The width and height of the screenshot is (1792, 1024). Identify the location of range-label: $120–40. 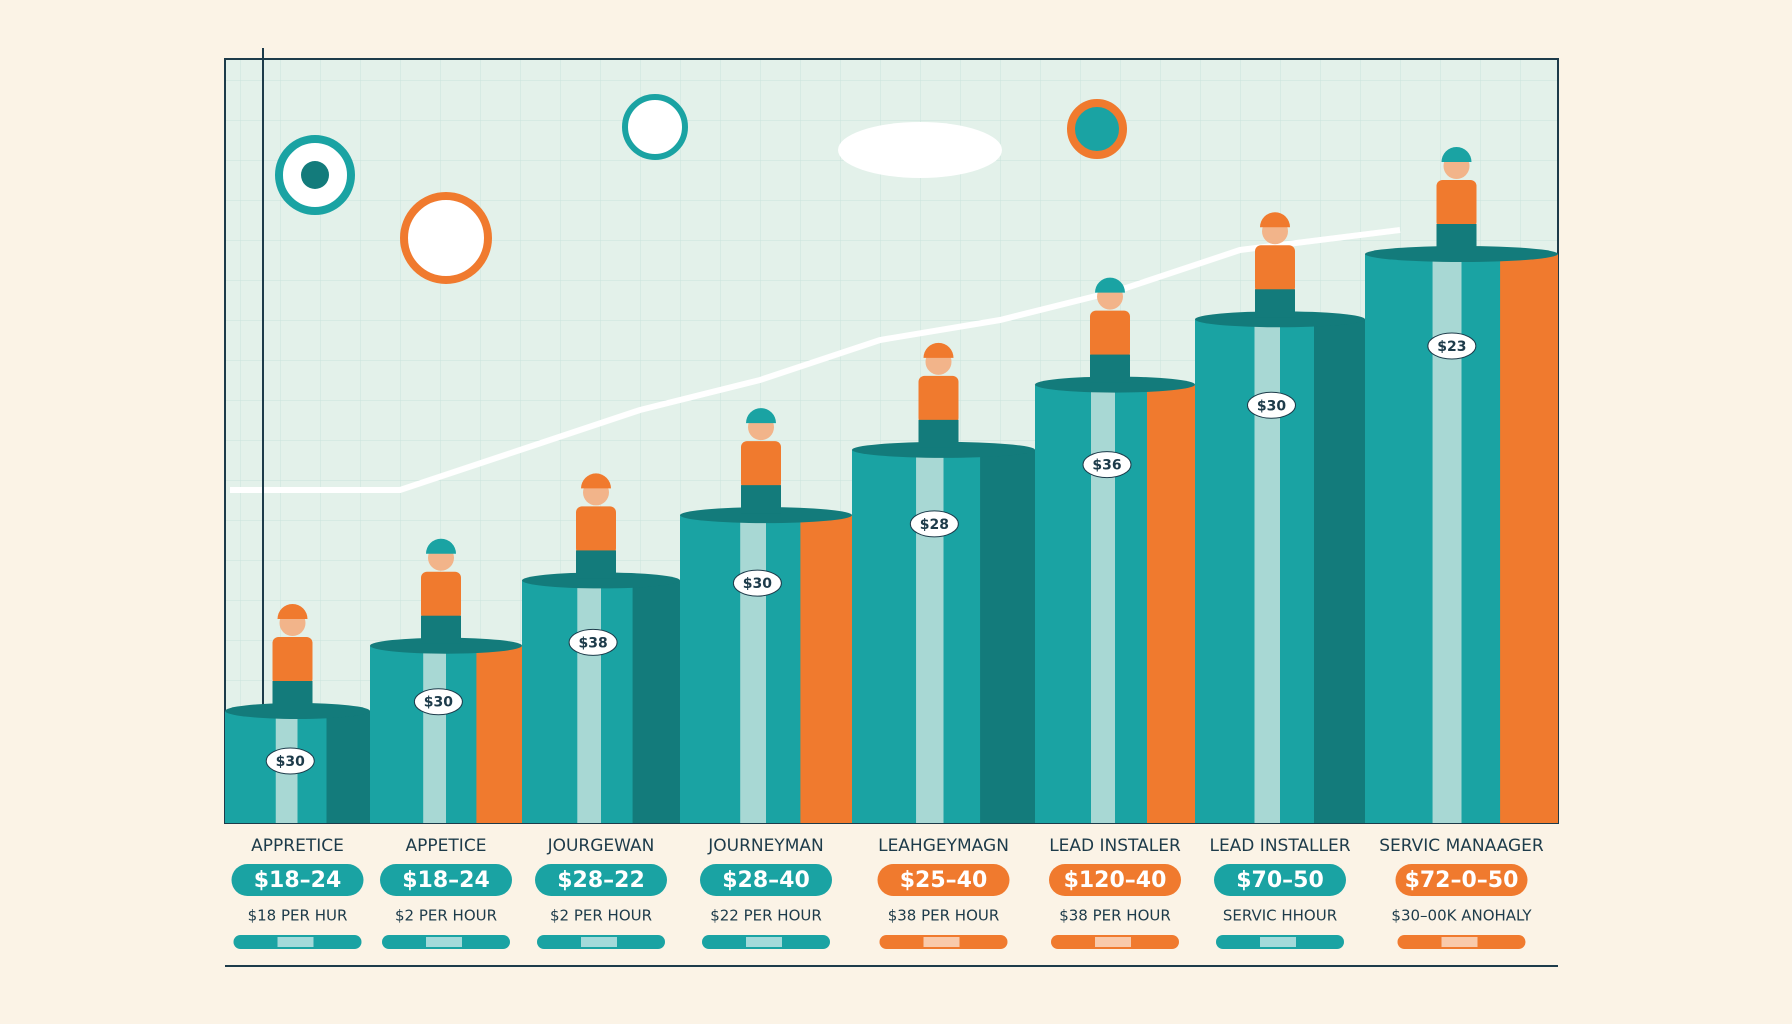
(1115, 880).